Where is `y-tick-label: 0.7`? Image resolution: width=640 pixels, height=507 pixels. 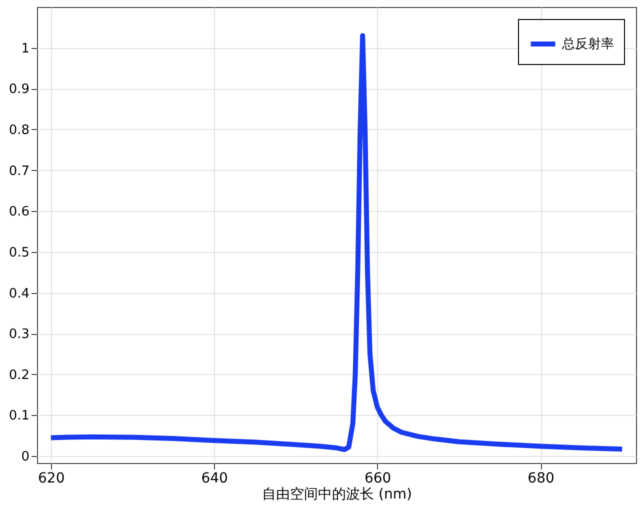
y-tick-label: 0.7 is located at coordinates (19, 171).